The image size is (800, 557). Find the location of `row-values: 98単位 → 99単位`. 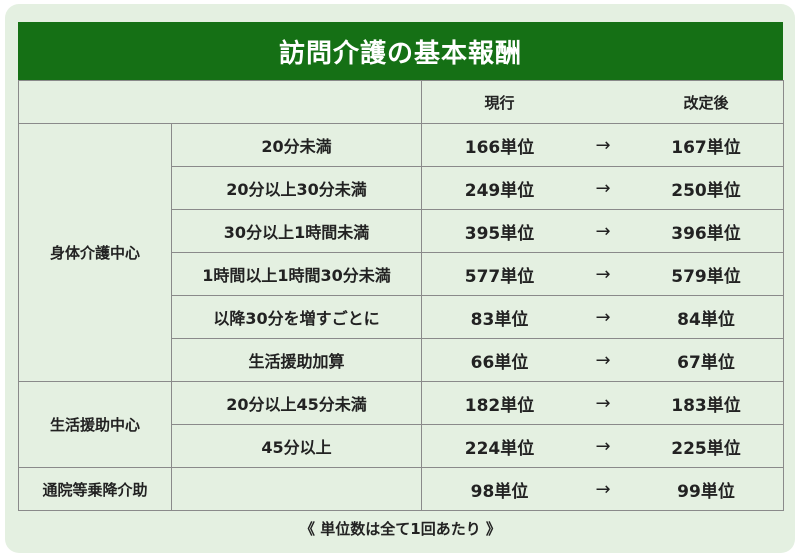

row-values: 98単位 → 99単位 is located at coordinates (602, 489).